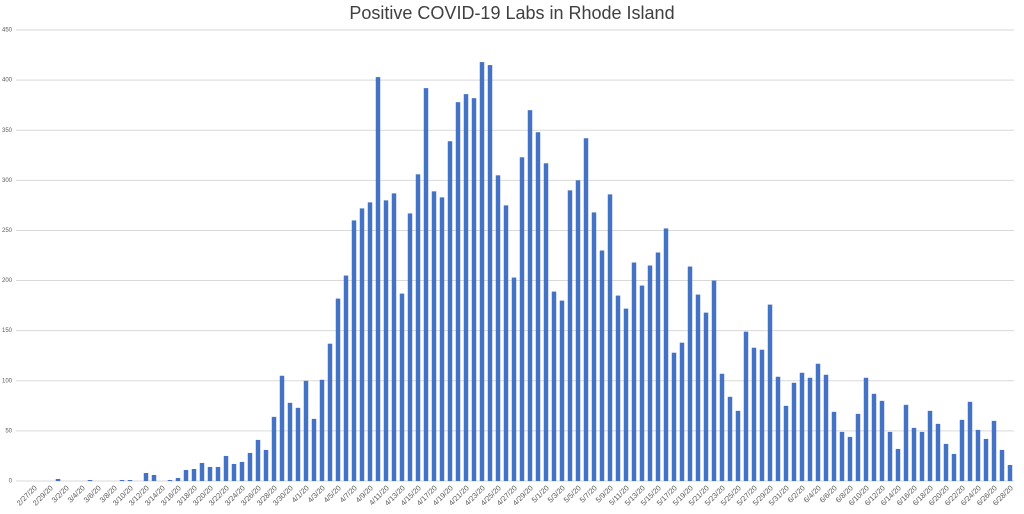 The width and height of the screenshot is (1024, 514). What do you see at coordinates (7, 281) in the screenshot?
I see `y-tick-label: 200` at bounding box center [7, 281].